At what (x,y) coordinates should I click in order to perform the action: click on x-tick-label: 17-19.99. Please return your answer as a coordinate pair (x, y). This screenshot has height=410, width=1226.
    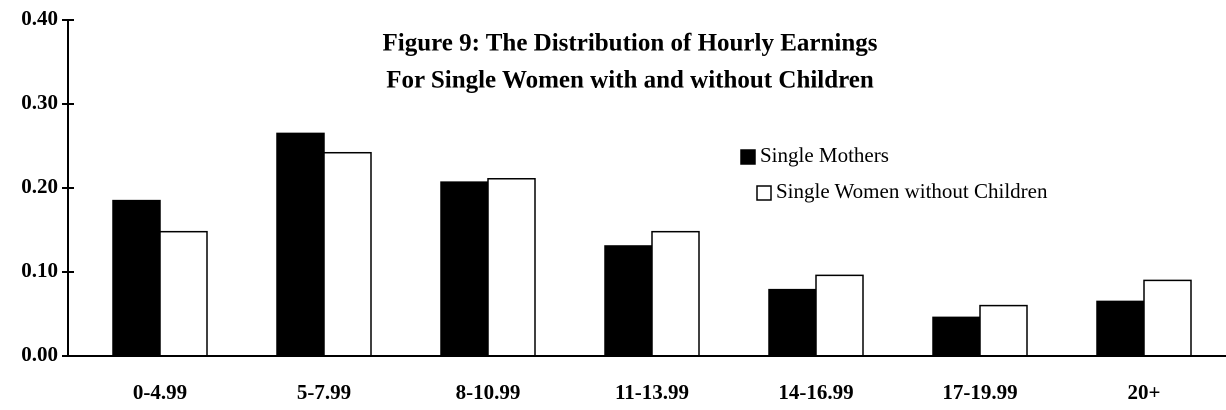
    Looking at the image, I should click on (979, 392).